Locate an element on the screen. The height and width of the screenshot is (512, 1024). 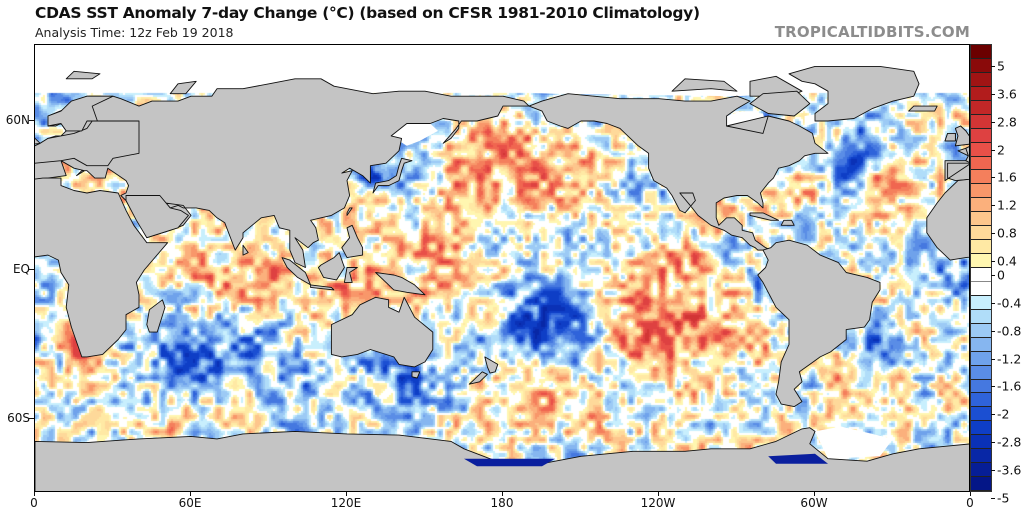
colorbar-label: 2 is located at coordinates (1001, 150).